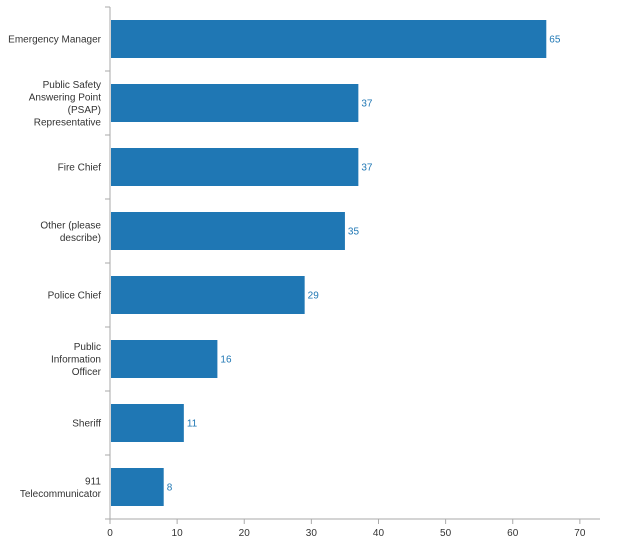 The image size is (630, 554). Describe the element at coordinates (314, 296) in the screenshot. I see `bar-value-label: 29` at that location.